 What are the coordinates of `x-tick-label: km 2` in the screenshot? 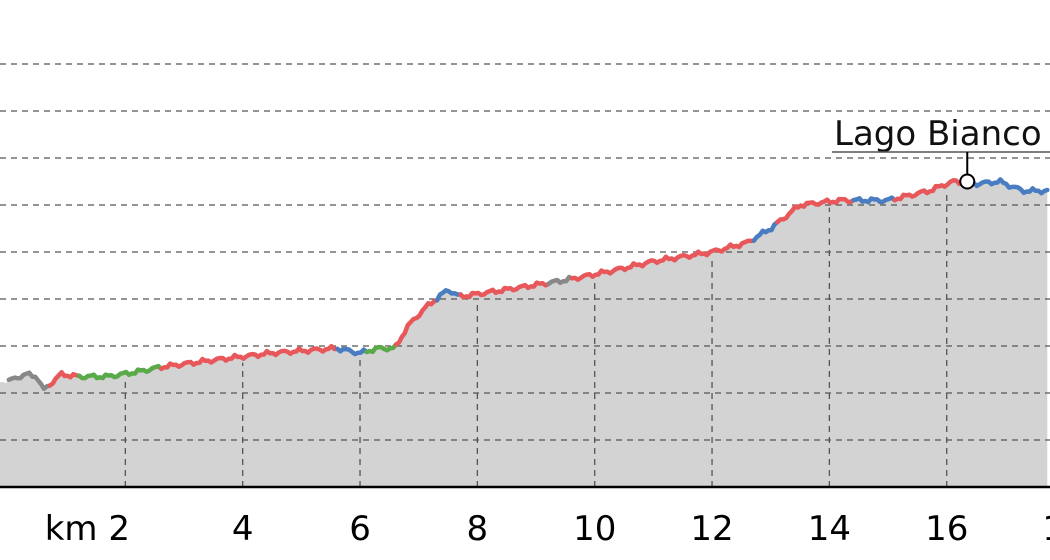 It's located at (87, 529).